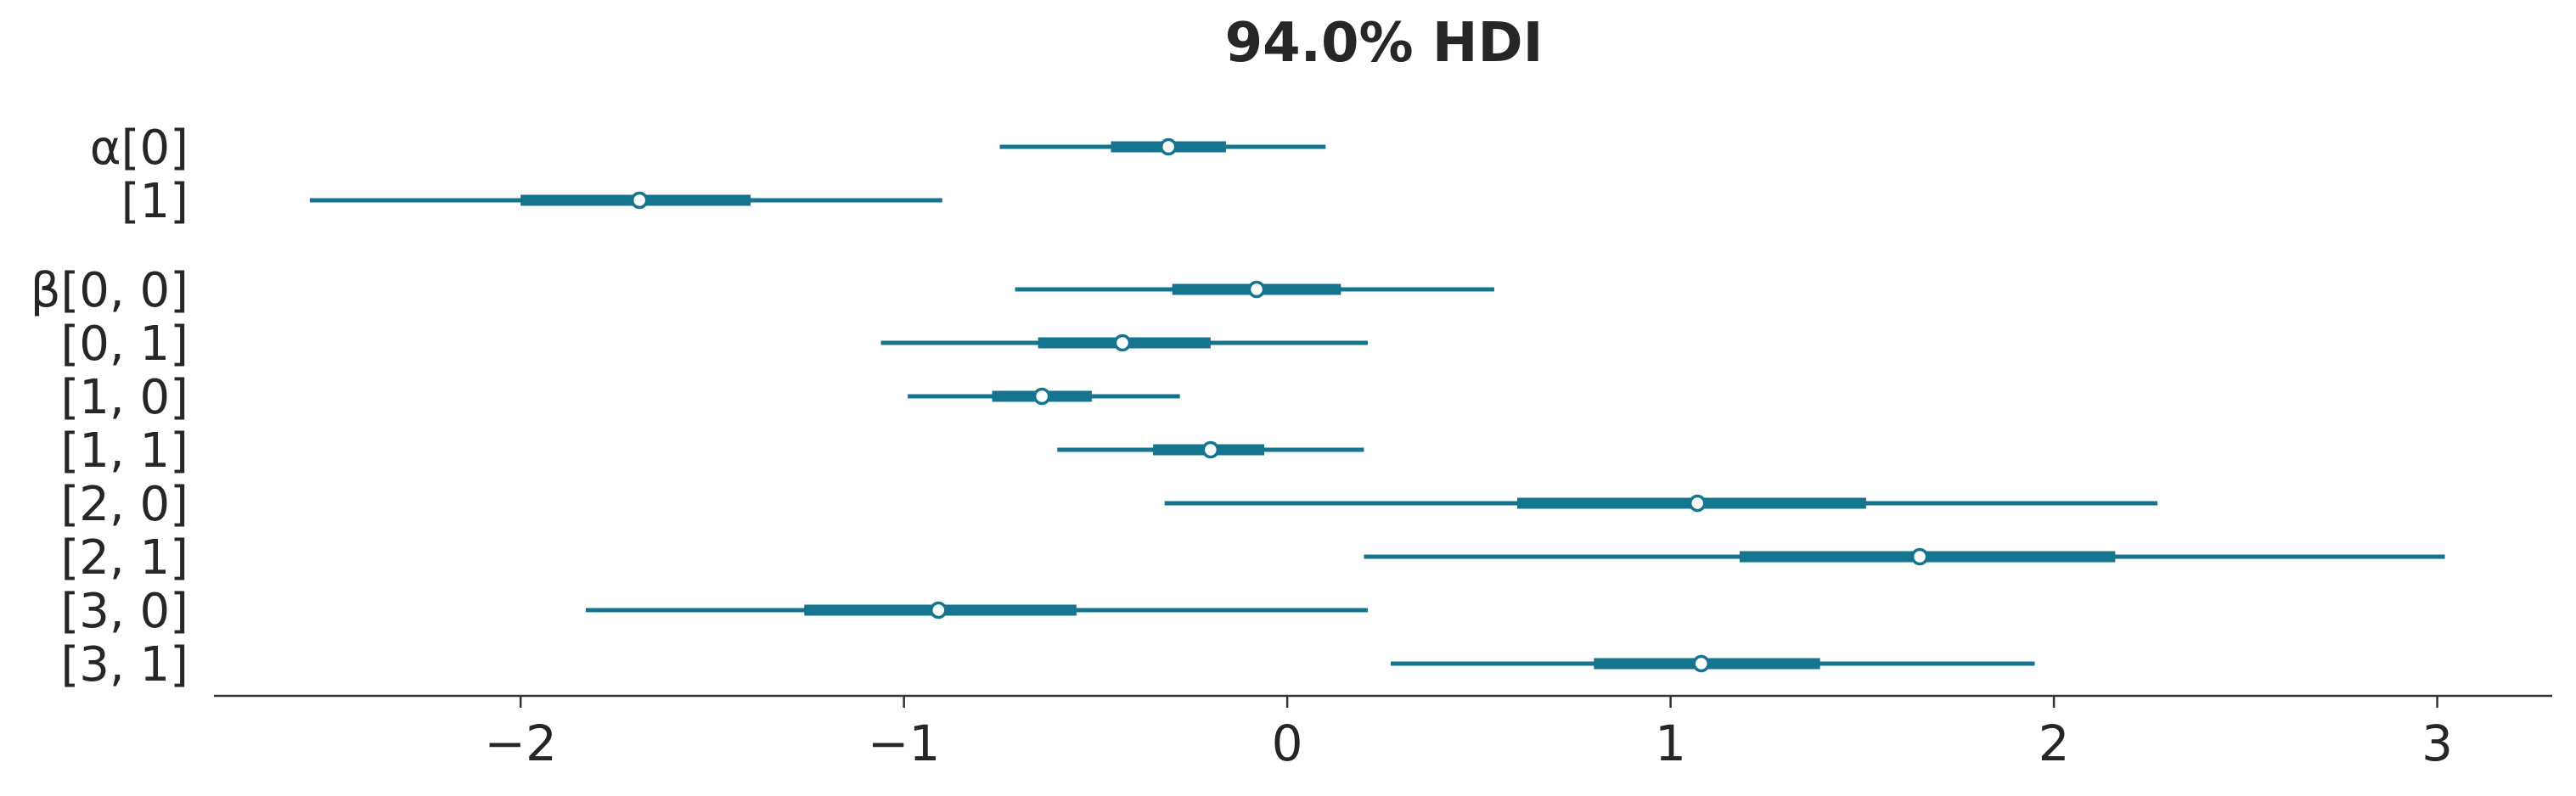 The height and width of the screenshot is (796, 2576). Describe the element at coordinates (531, 201) in the screenshot. I see `forest-row: [1]` at that location.